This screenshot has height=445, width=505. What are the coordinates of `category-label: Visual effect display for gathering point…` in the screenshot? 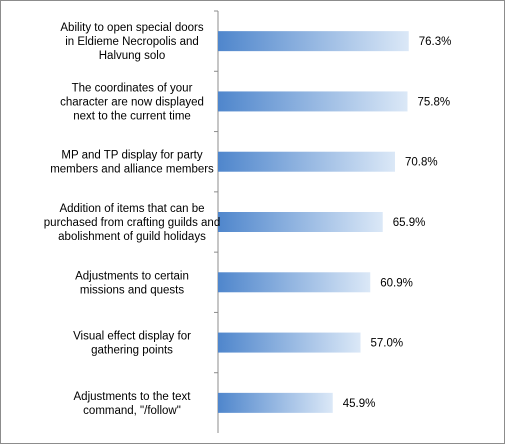 It's located at (132, 344).